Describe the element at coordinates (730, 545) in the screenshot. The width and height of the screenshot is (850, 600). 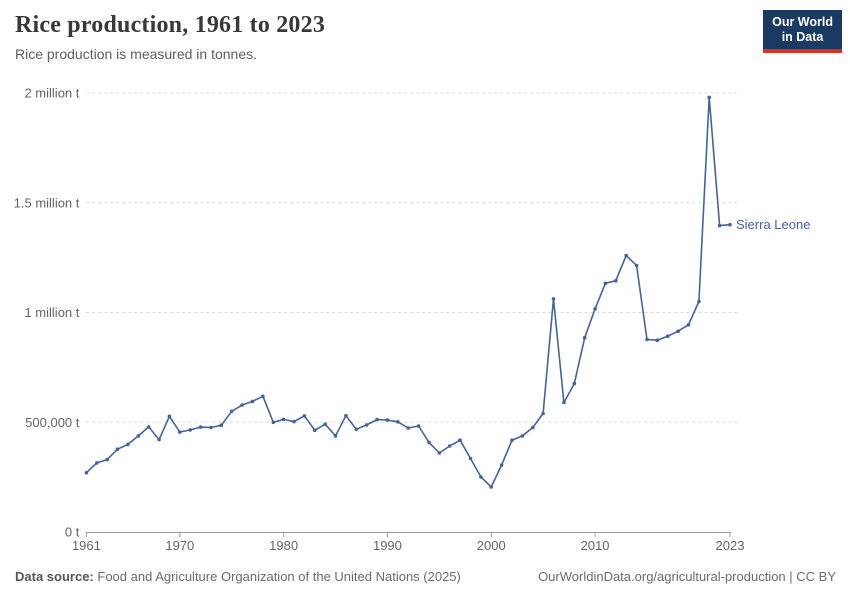
I see `x-tick-label: 2023` at that location.